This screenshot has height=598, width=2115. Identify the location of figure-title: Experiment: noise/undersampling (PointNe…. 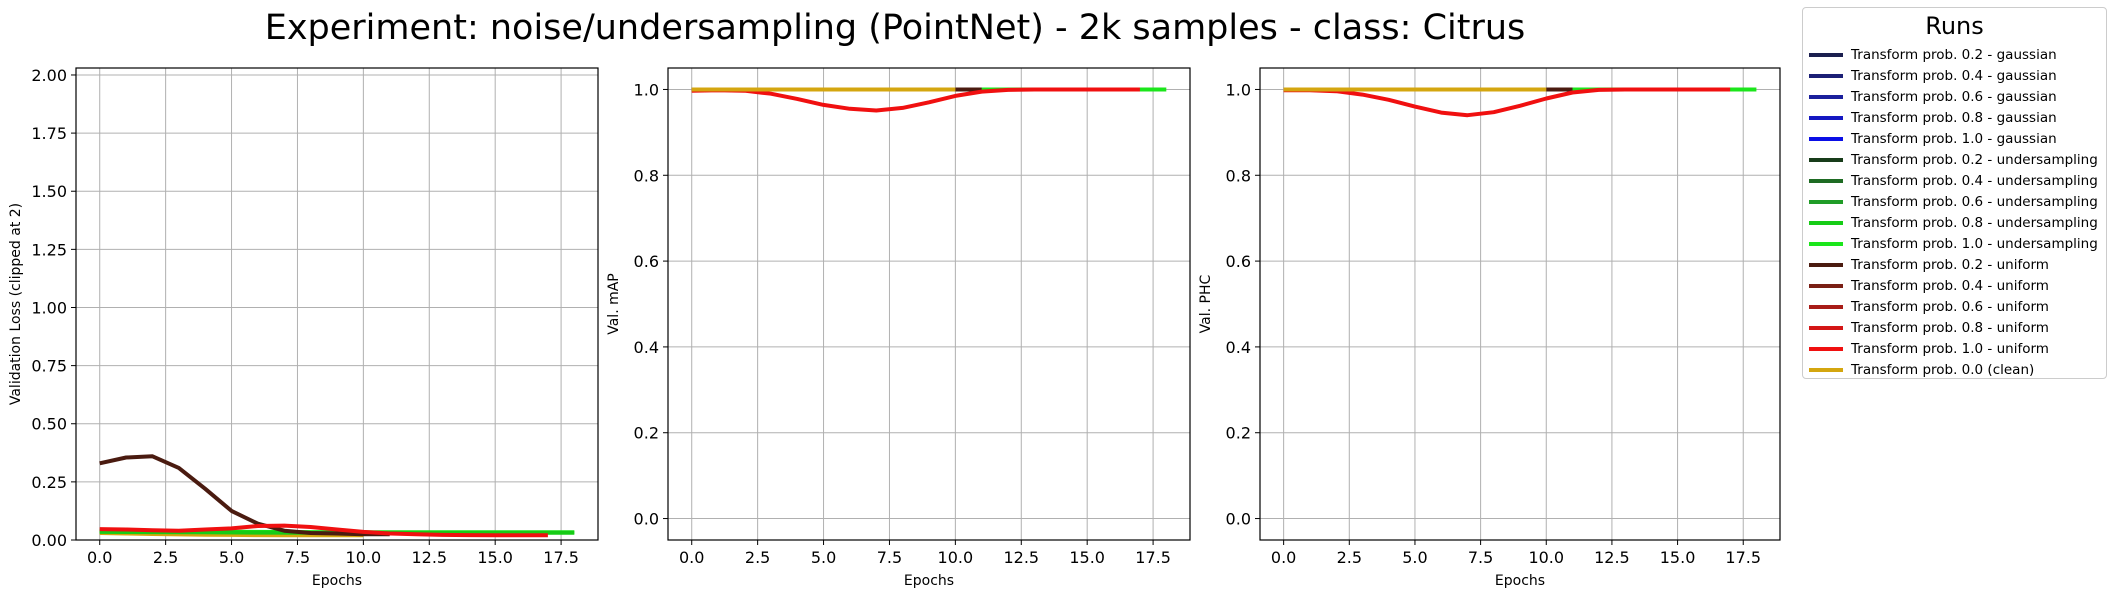
(895, 28).